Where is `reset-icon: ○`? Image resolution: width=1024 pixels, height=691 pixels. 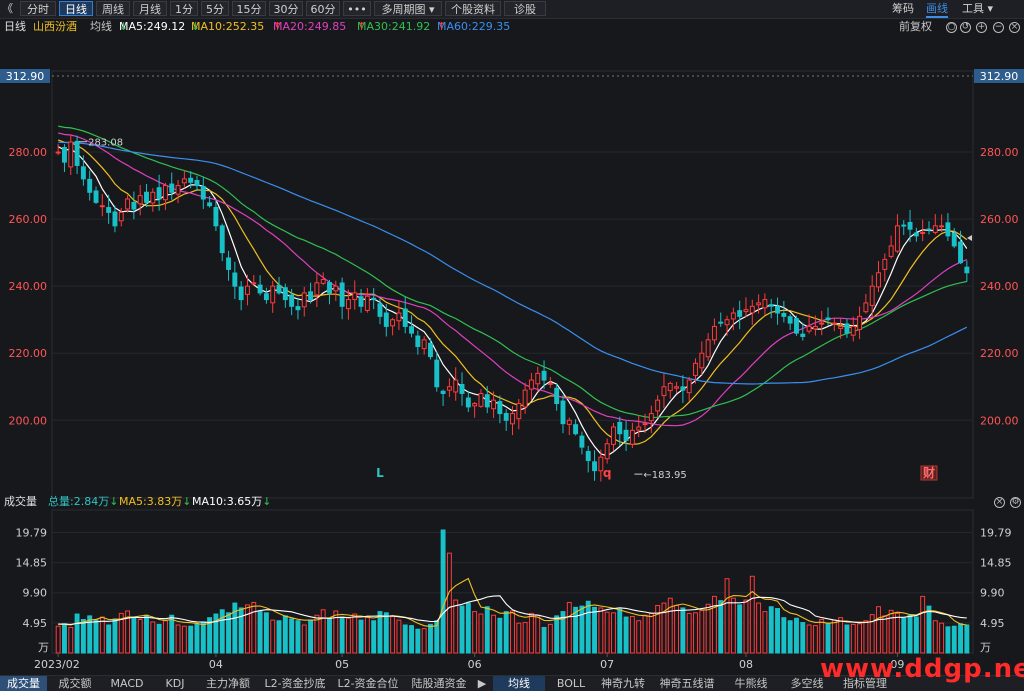
reset-icon: ○ is located at coordinates (951, 27).